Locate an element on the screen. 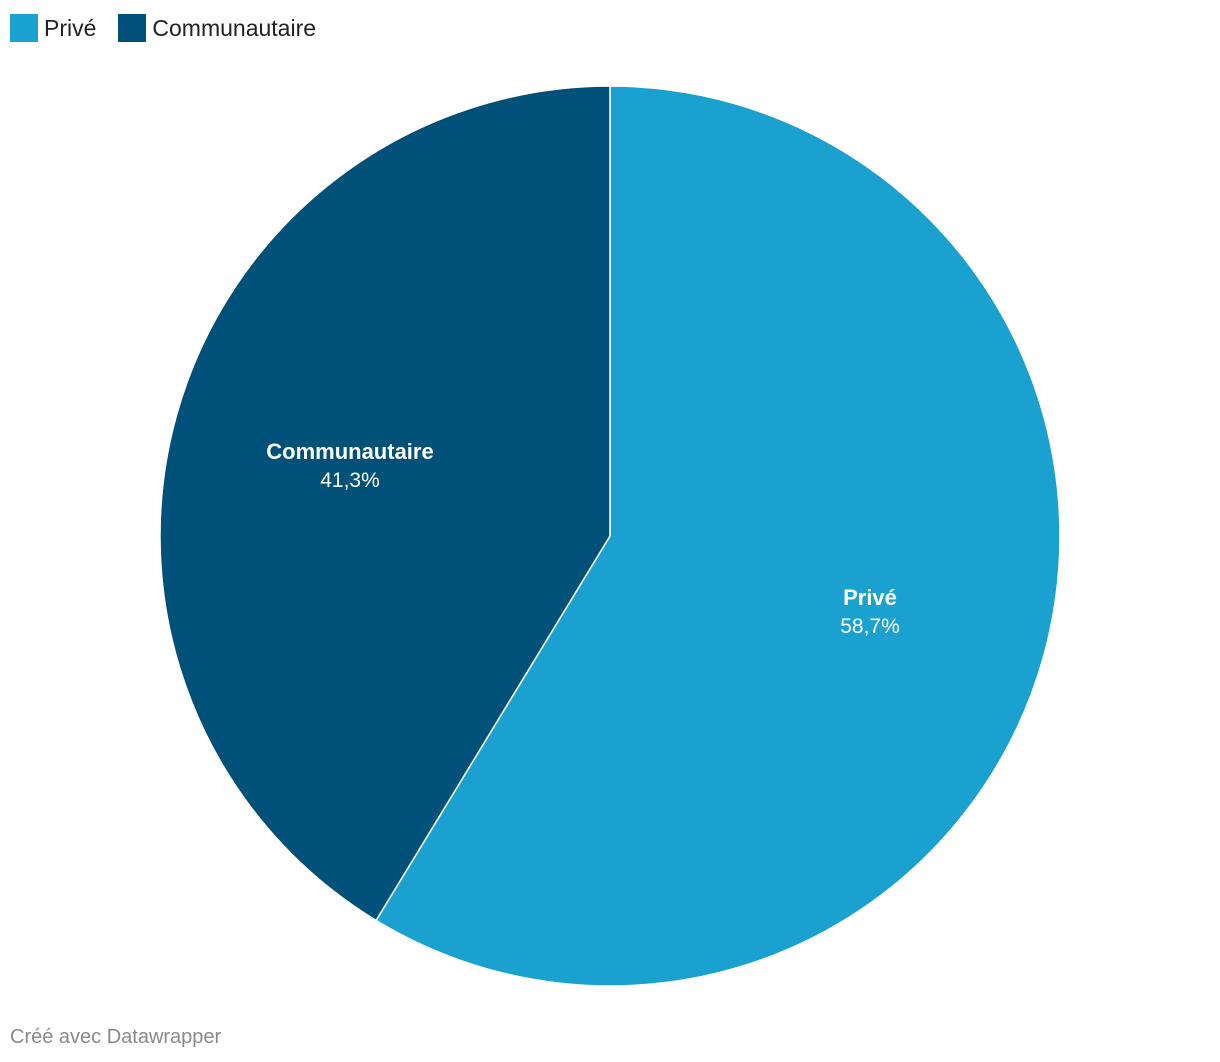  legend-item-prive: Privé is located at coordinates (53, 28).